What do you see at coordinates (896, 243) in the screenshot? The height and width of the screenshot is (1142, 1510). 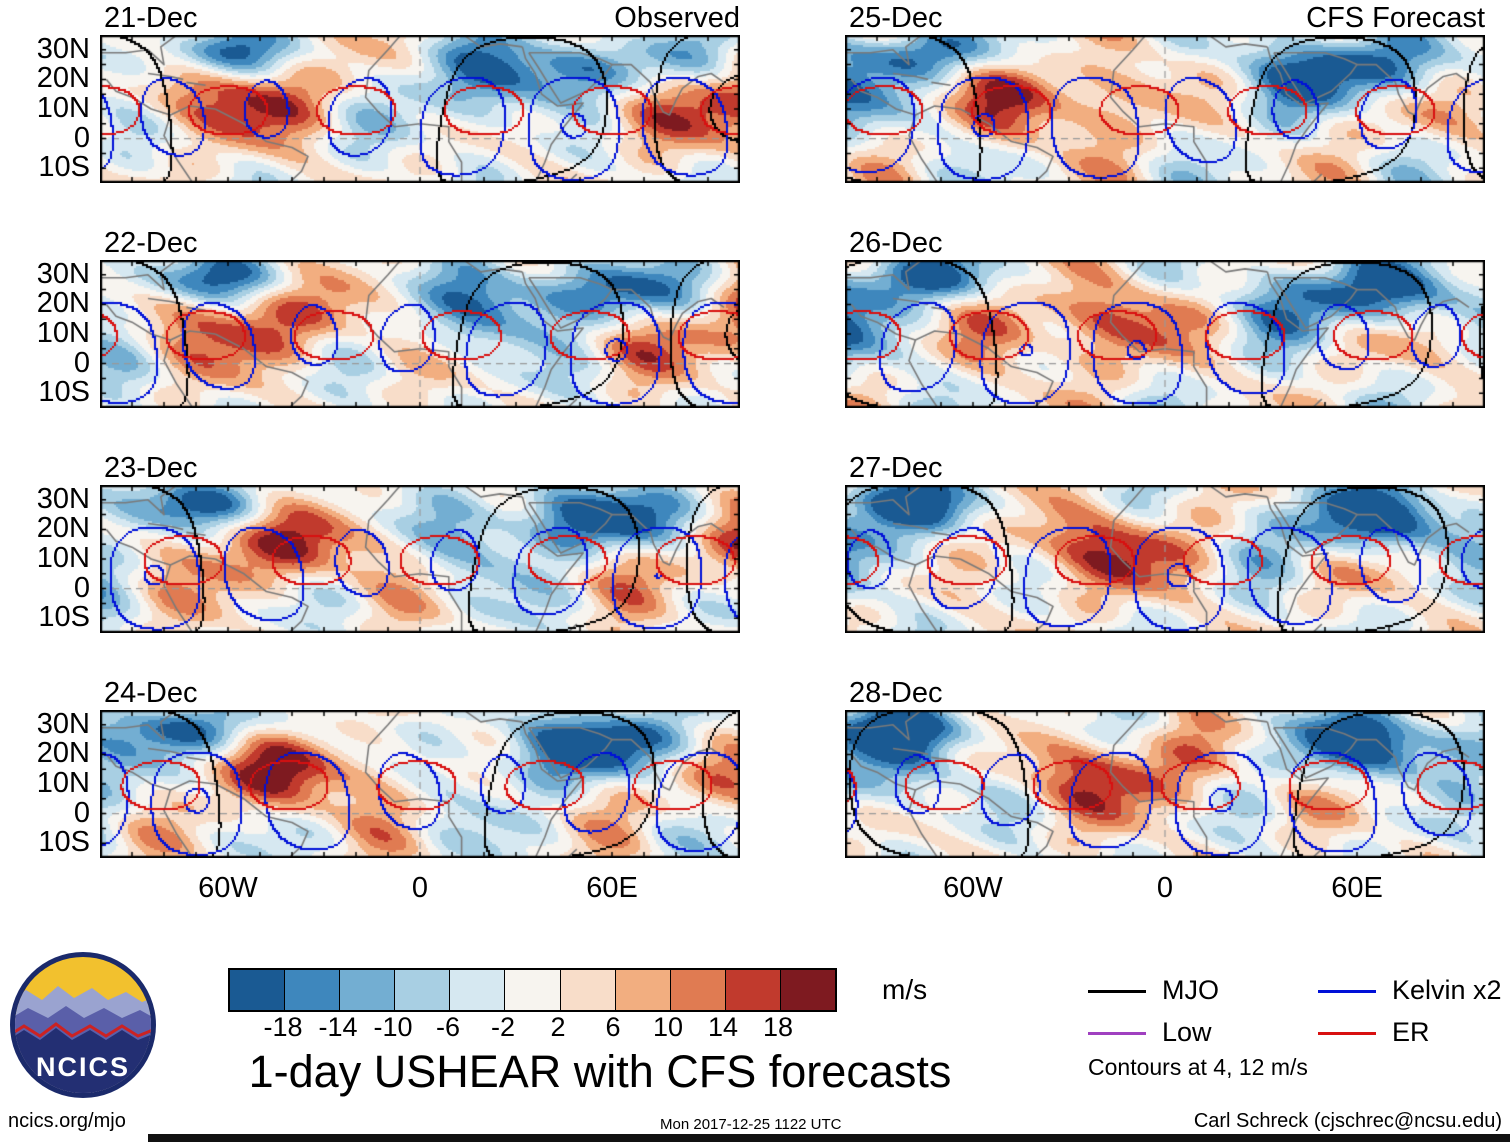 I see `panel-date-label-26-dec: 26-Dec` at bounding box center [896, 243].